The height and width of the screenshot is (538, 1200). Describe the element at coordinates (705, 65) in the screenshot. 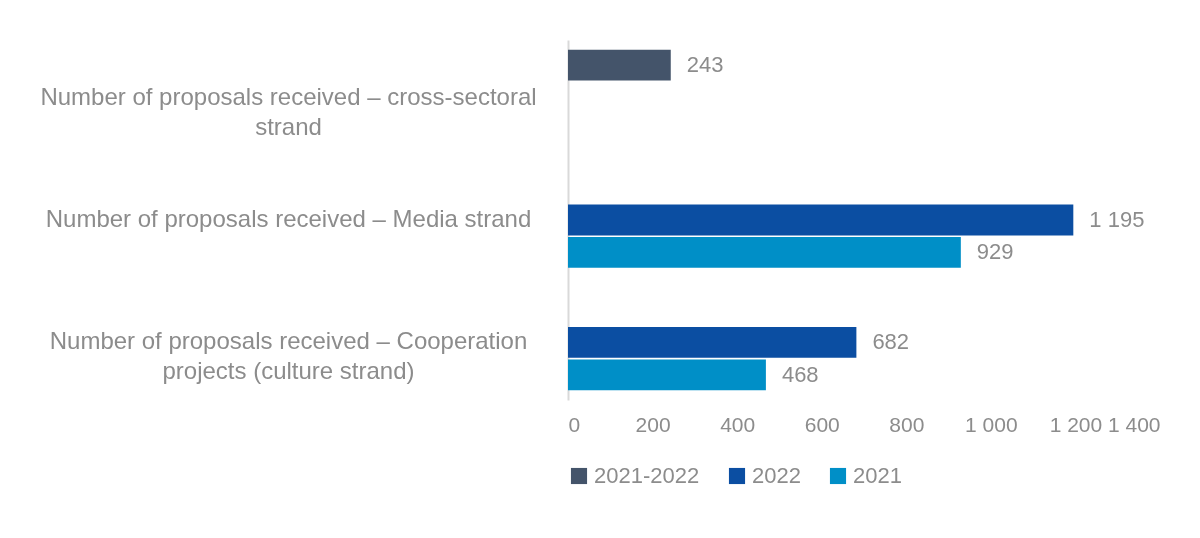

I see `data-label: 243` at that location.